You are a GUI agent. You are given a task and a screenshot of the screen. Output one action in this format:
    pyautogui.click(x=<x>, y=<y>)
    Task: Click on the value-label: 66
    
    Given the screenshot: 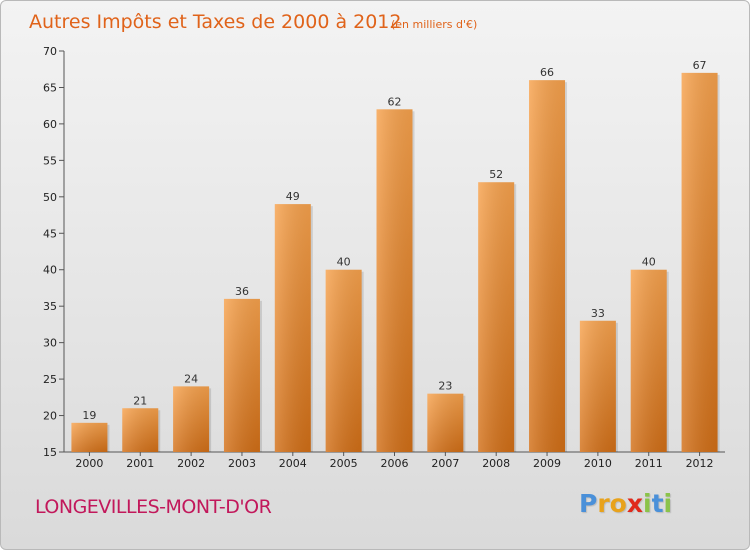 What is the action you would take?
    pyautogui.click(x=547, y=72)
    